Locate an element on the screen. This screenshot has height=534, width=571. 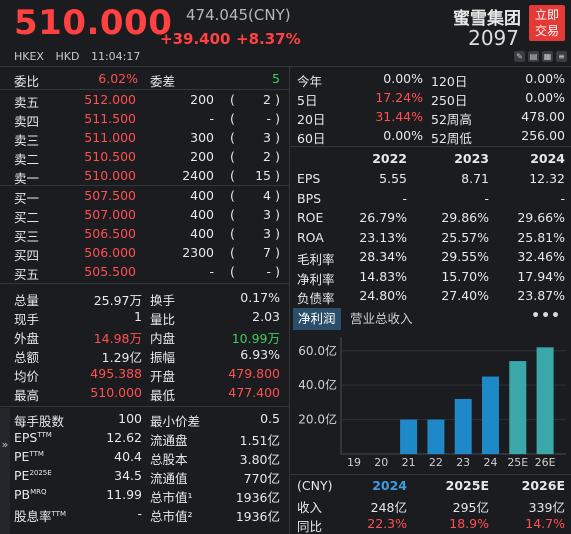
stat-row: 总额 1.29亿 振幅 6.93% is located at coordinates (144, 355).